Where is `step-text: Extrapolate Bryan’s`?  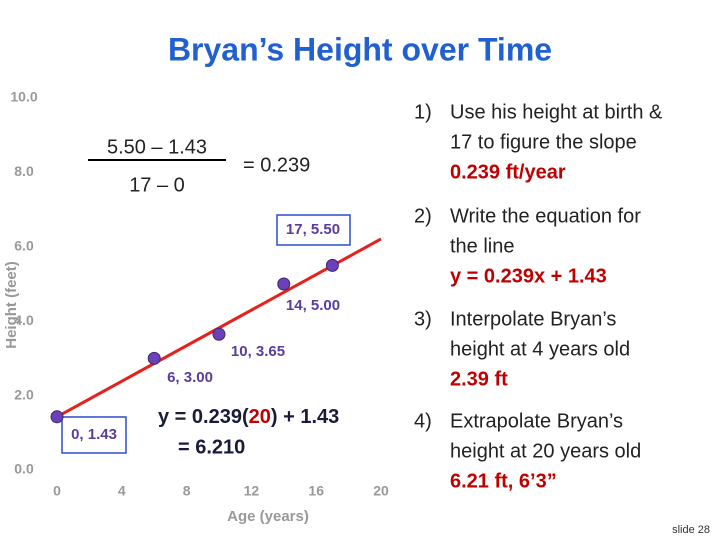
step-text: Extrapolate Bryan’s is located at coordinates (536, 421).